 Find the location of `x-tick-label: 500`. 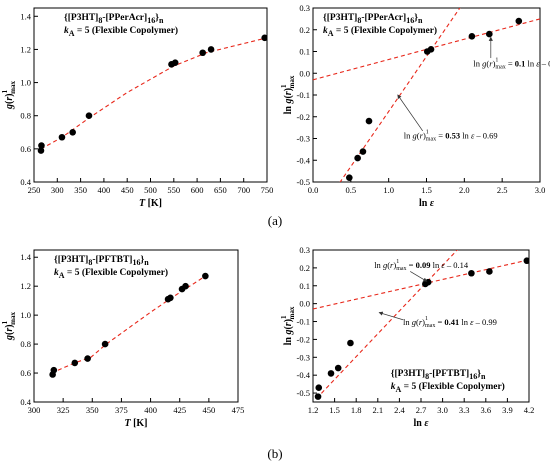

x-tick-label: 500 is located at coordinates (150, 190).